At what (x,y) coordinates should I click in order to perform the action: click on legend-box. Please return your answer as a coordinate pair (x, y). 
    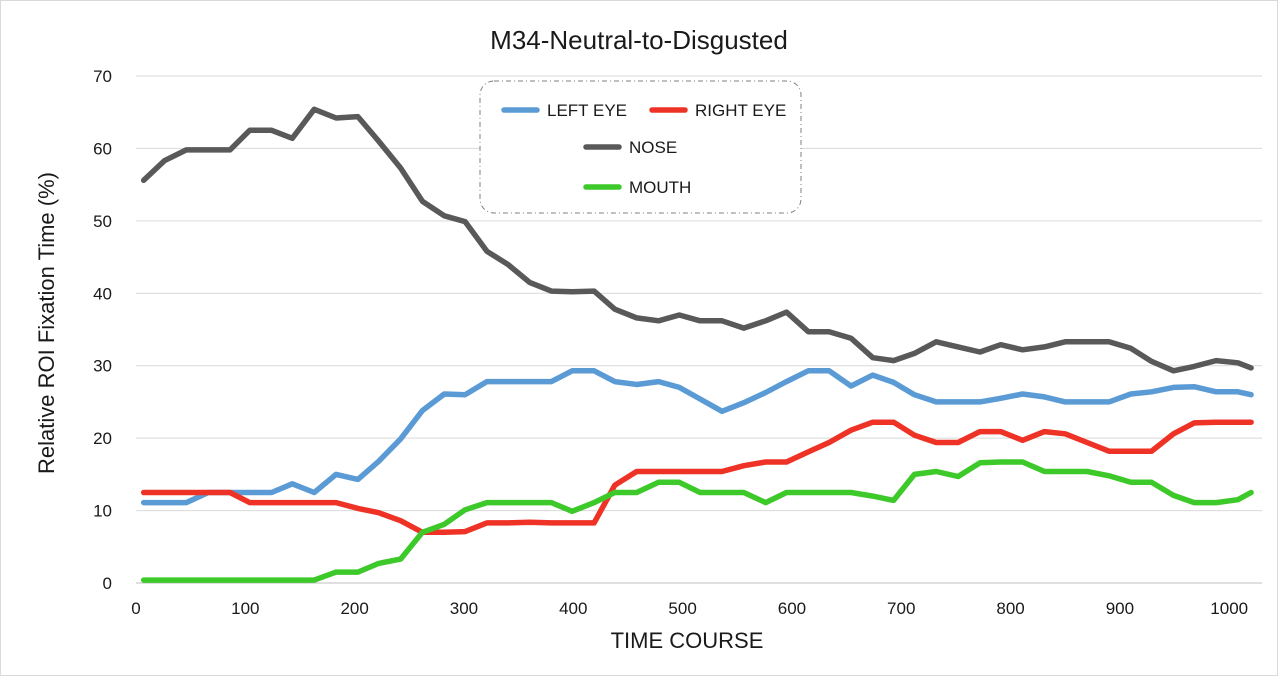
    Looking at the image, I should click on (640, 147).